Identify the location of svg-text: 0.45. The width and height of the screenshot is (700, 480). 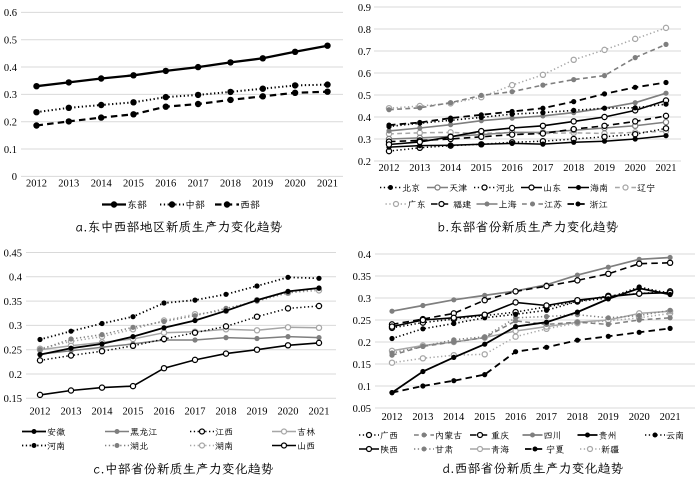
(13, 253).